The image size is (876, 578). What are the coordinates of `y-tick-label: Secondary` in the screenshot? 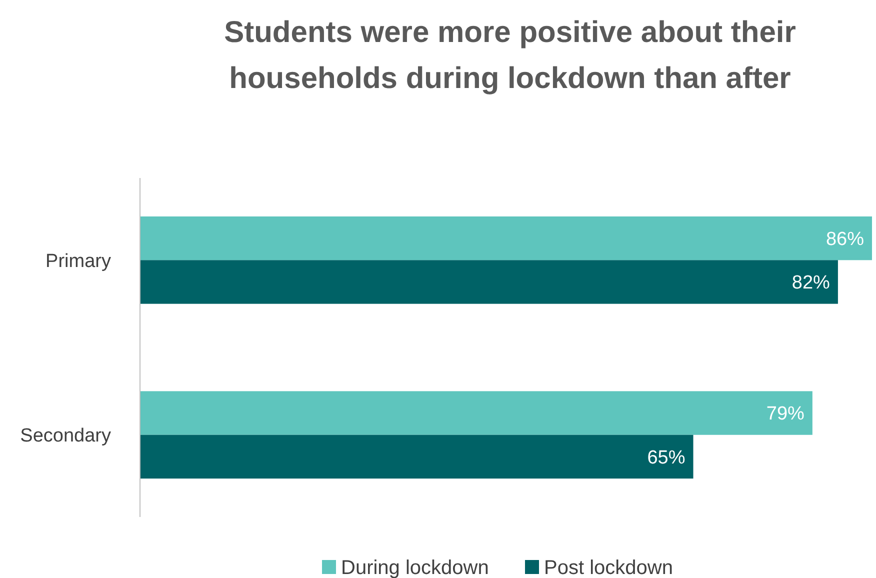 It's located at (66, 436).